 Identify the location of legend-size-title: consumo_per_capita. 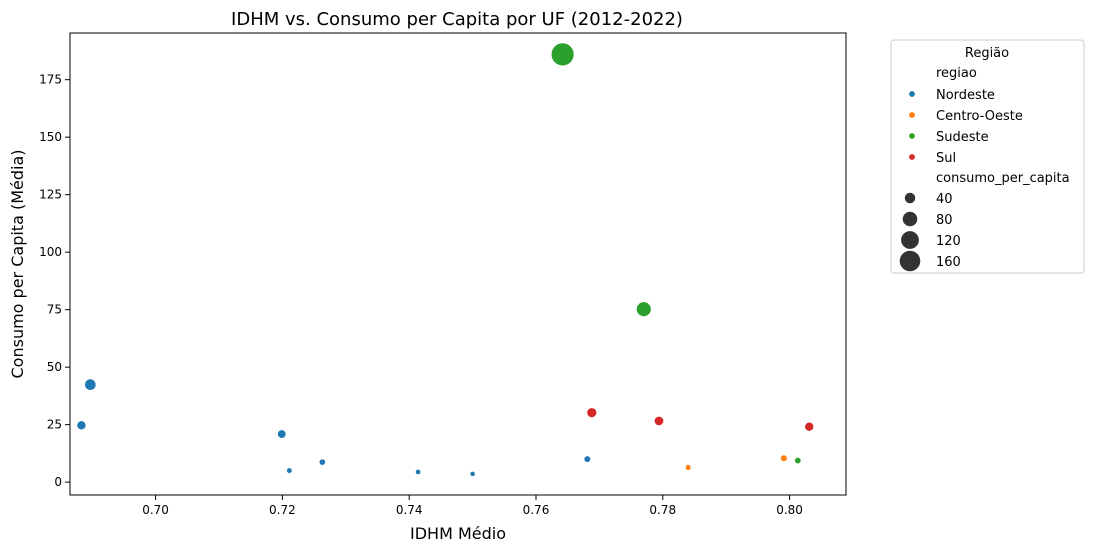
(1003, 178).